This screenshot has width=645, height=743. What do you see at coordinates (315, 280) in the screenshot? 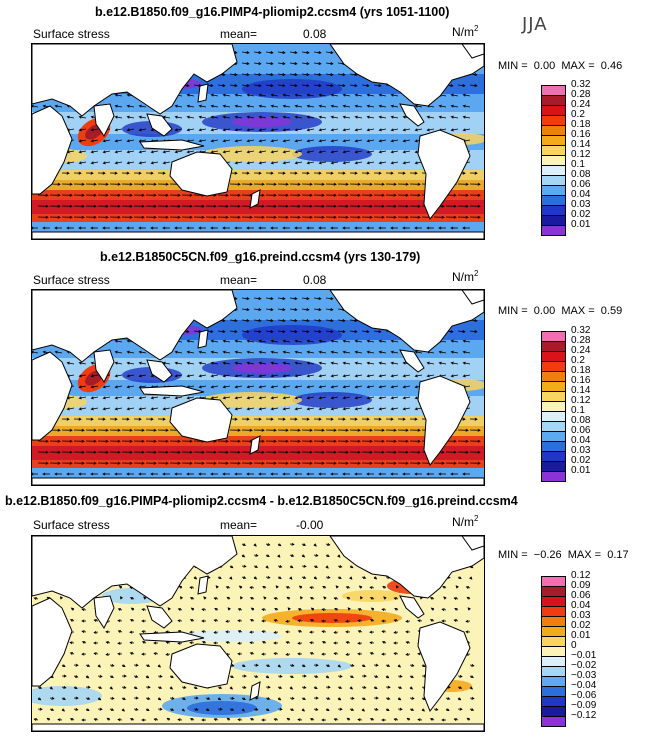
I see `panel2-mean-value: 0.08` at bounding box center [315, 280].